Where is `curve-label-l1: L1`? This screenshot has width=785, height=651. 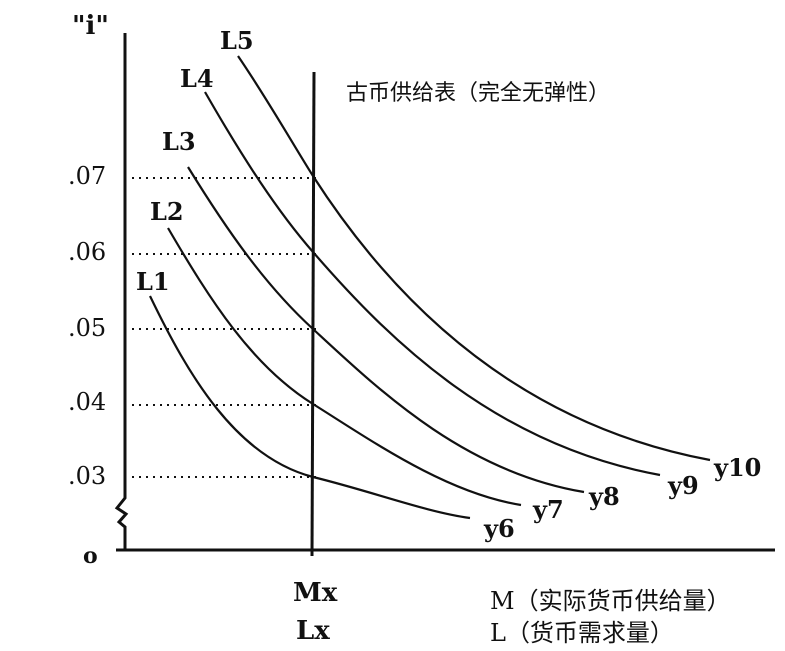
curve-label-l1: L1 is located at coordinates (153, 281).